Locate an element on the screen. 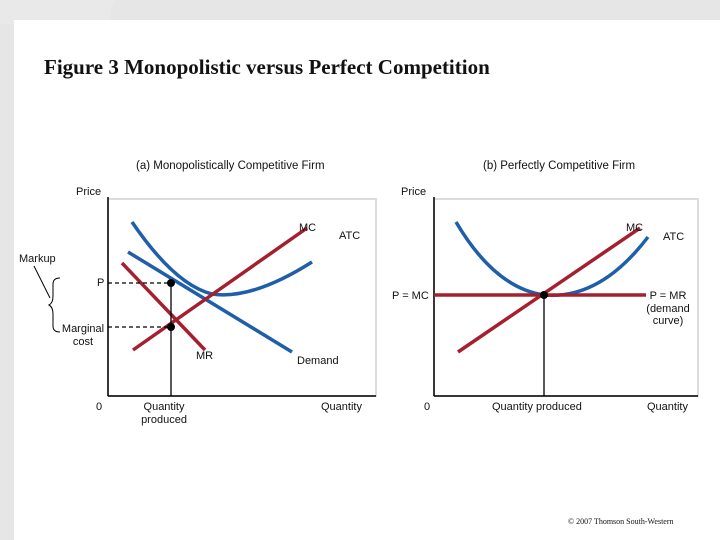  markup-pointer-line is located at coordinates (42, 282).